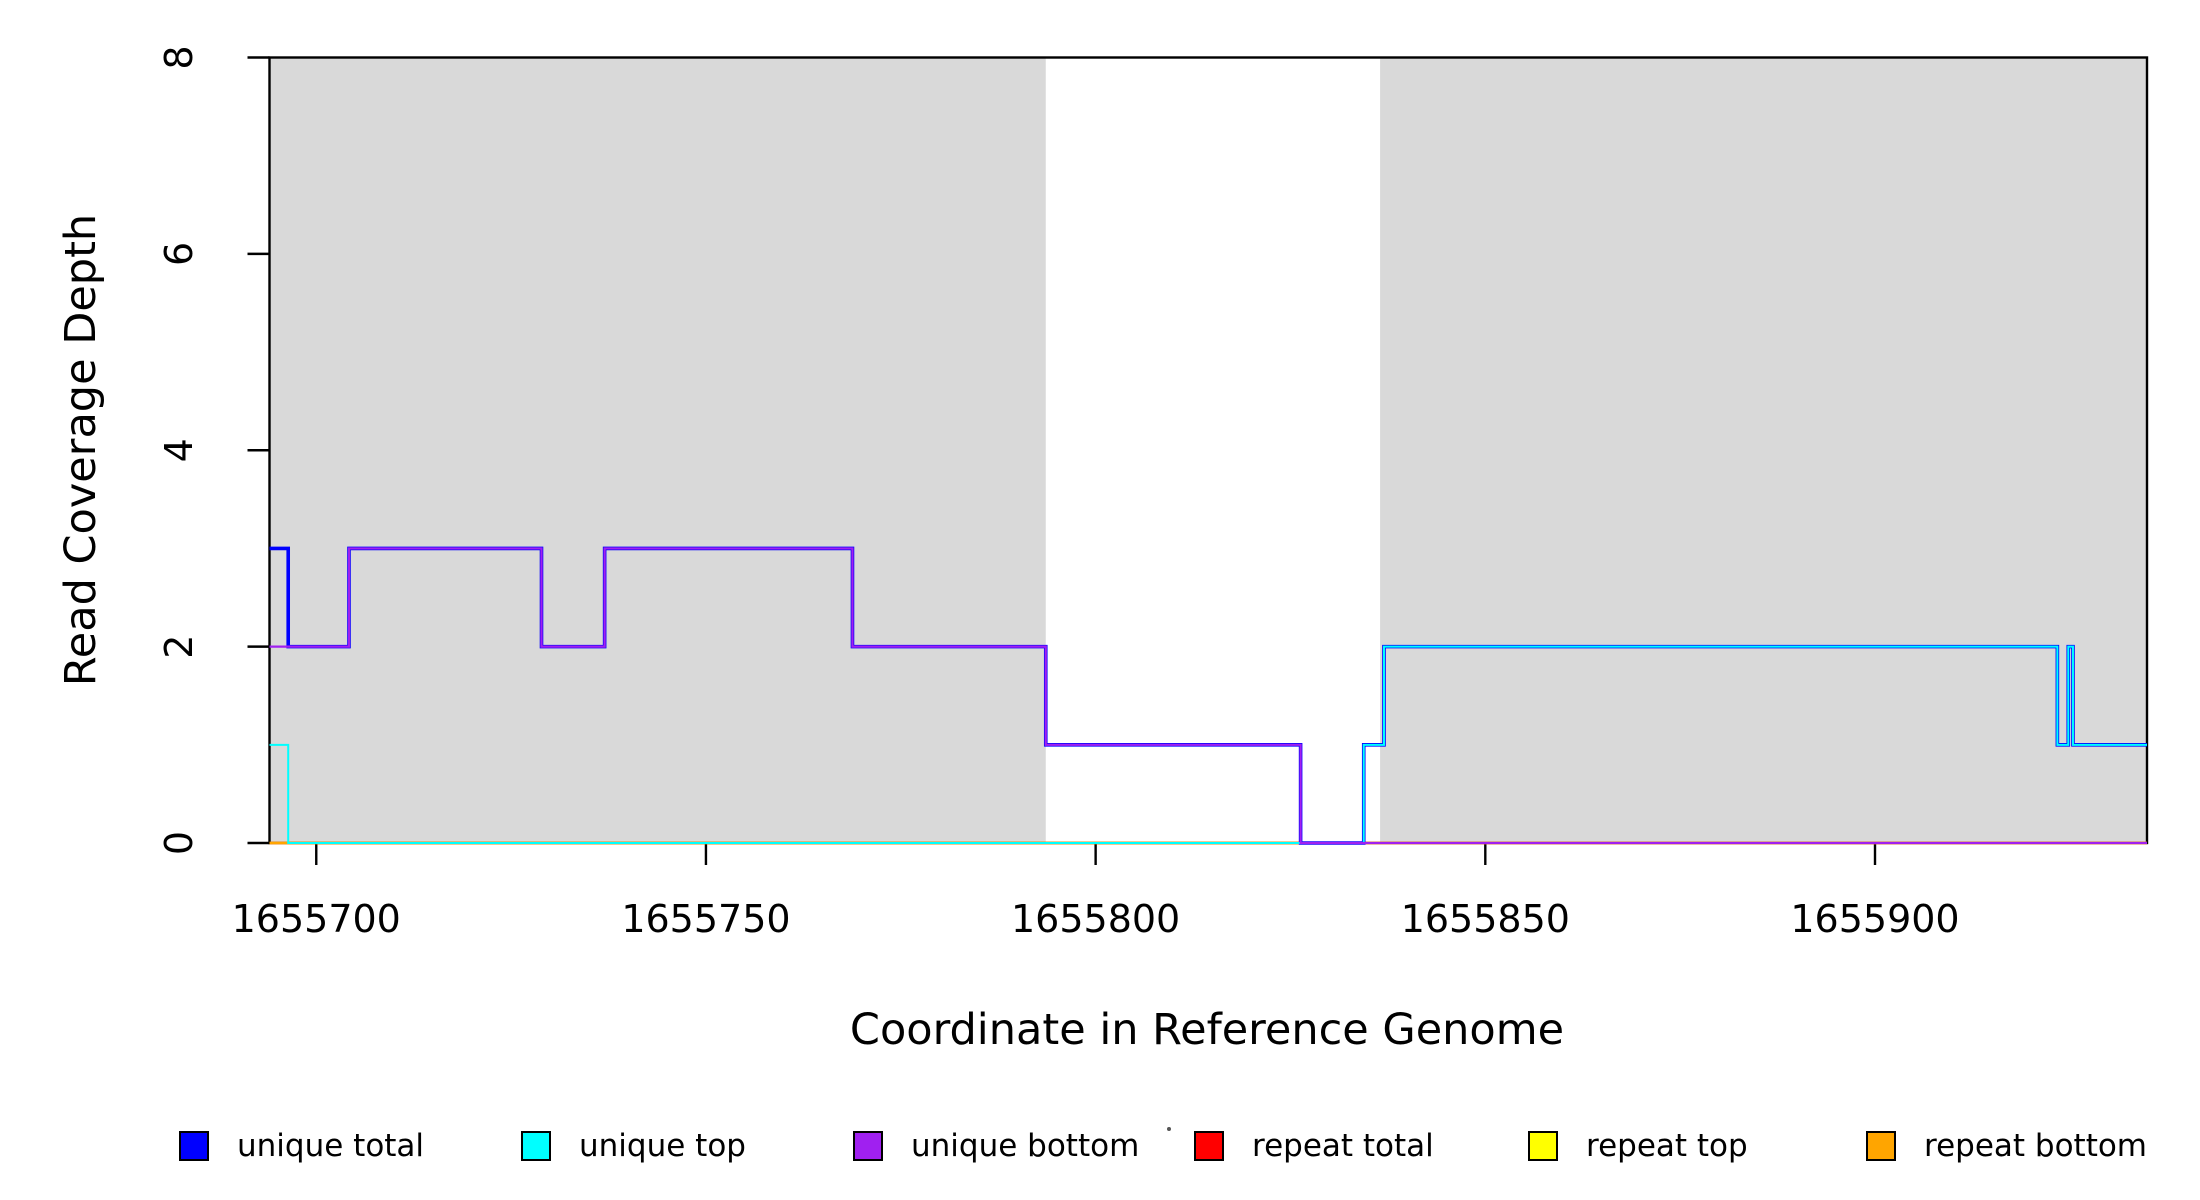 This screenshot has height=1200, width=2200. Describe the element at coordinates (331, 1146) in the screenshot. I see `legend-label: unique total` at that location.